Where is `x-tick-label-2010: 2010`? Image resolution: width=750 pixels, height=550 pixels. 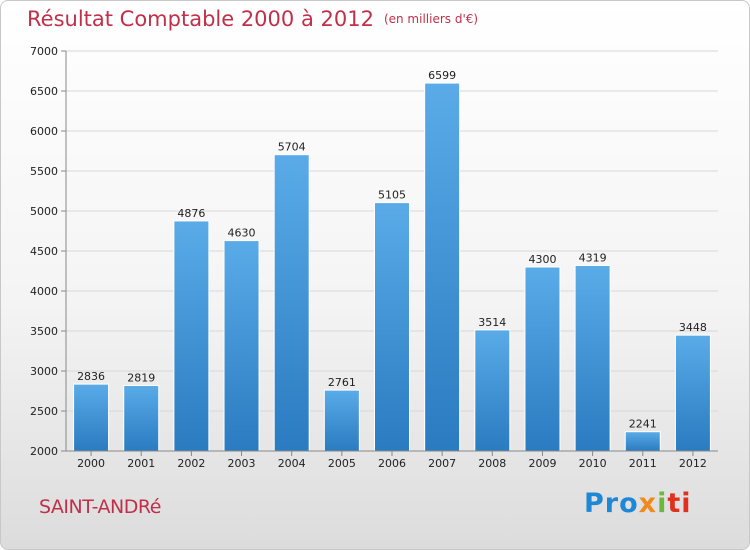 x-tick-label-2010: 2010 is located at coordinates (593, 463).